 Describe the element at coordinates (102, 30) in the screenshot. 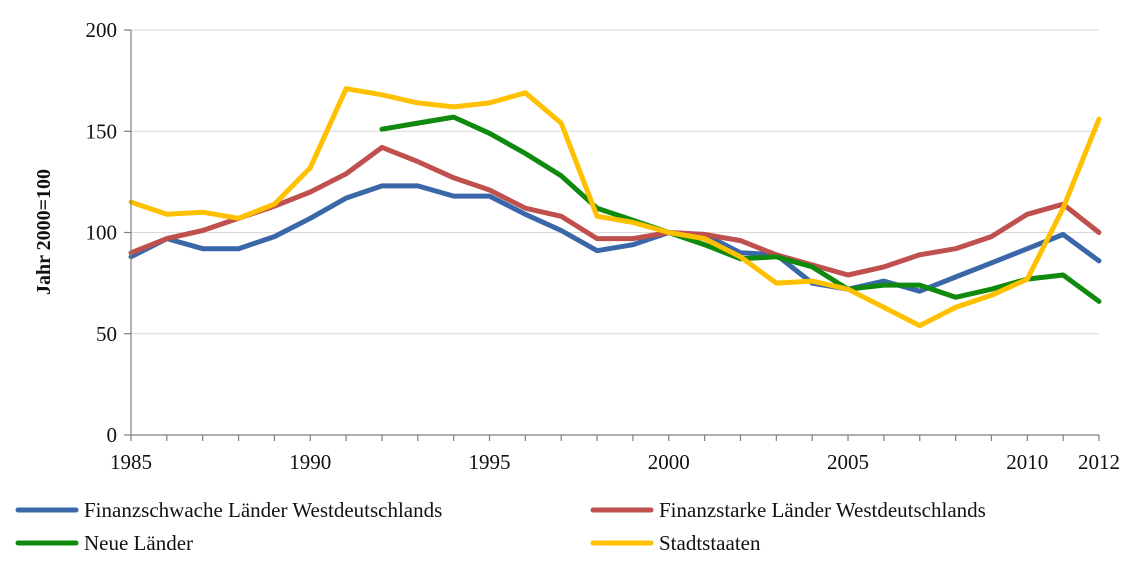

I see `y-tick-label-200: 200` at that location.